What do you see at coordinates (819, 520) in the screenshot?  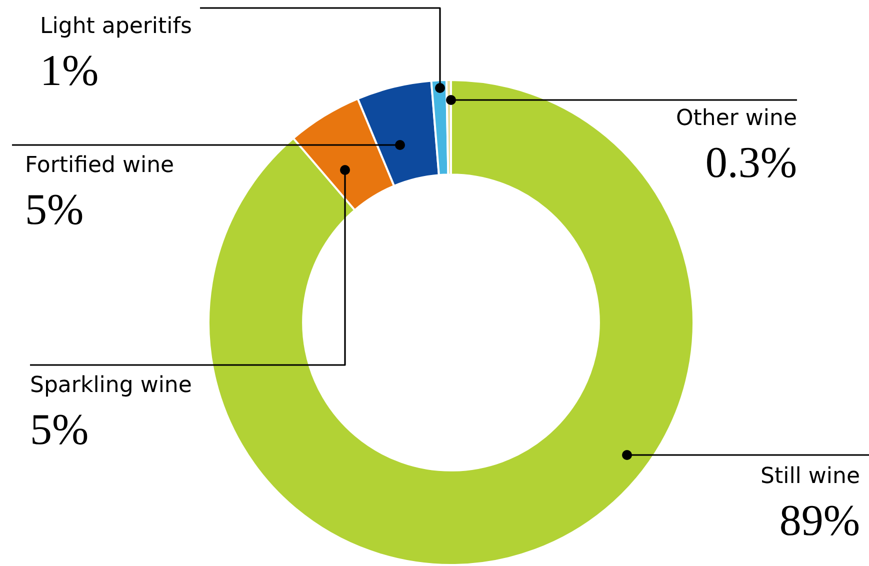 I see `data-label: 89%` at bounding box center [819, 520].